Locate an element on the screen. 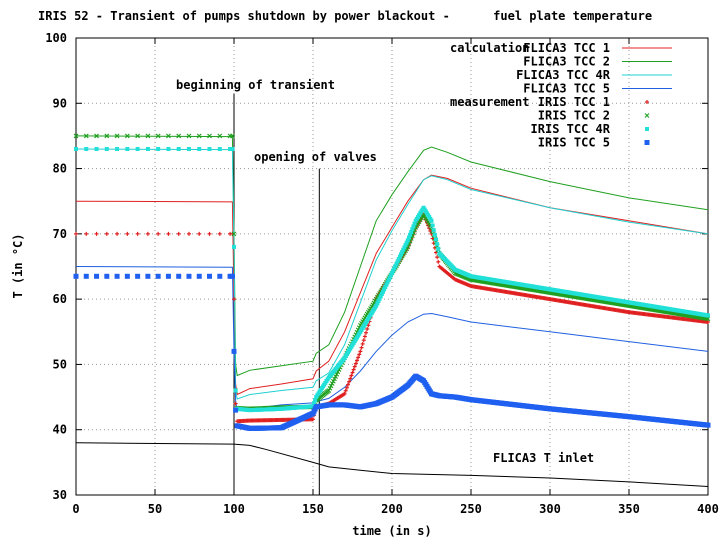 Image resolution: width=728 pixels, height=541 pixels. y-tick-label: 70 is located at coordinates (60, 234).